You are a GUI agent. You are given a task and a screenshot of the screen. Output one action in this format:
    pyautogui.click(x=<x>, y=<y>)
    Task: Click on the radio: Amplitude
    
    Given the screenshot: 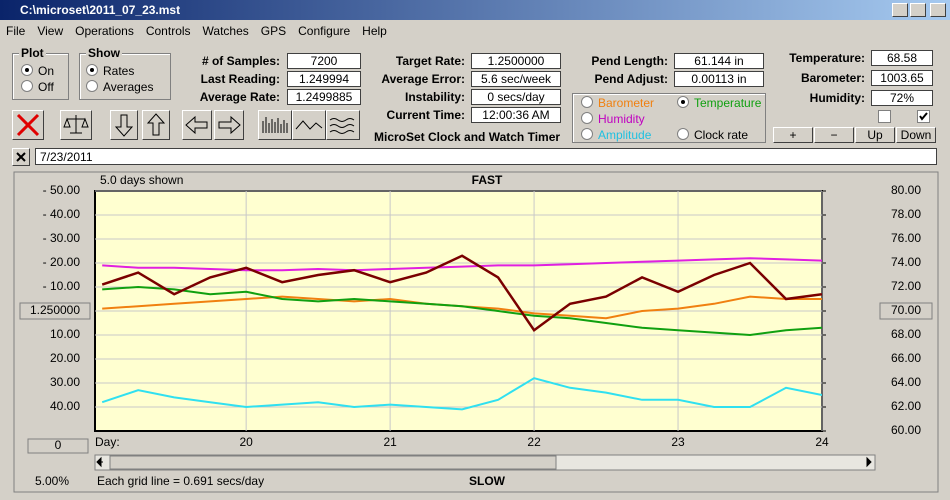 What is the action you would take?
    pyautogui.click(x=616, y=135)
    